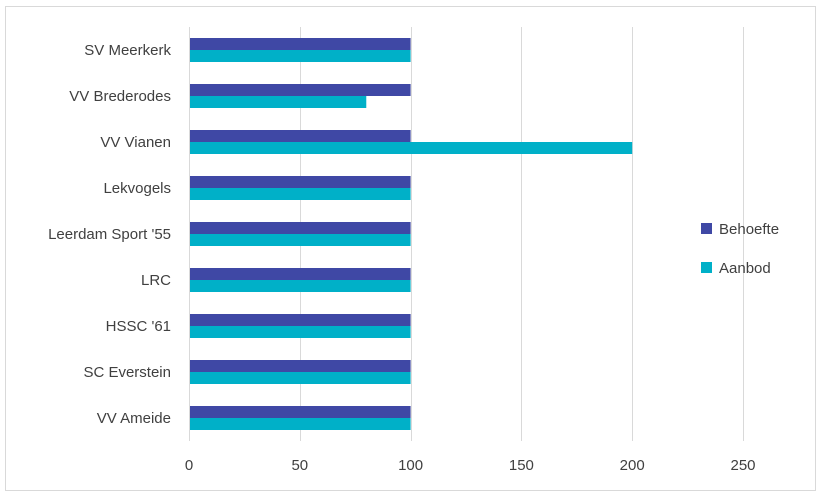 This screenshot has width=825, height=498. Describe the element at coordinates (745, 268) in the screenshot. I see `legend-label-aanbod: Aanbod` at that location.